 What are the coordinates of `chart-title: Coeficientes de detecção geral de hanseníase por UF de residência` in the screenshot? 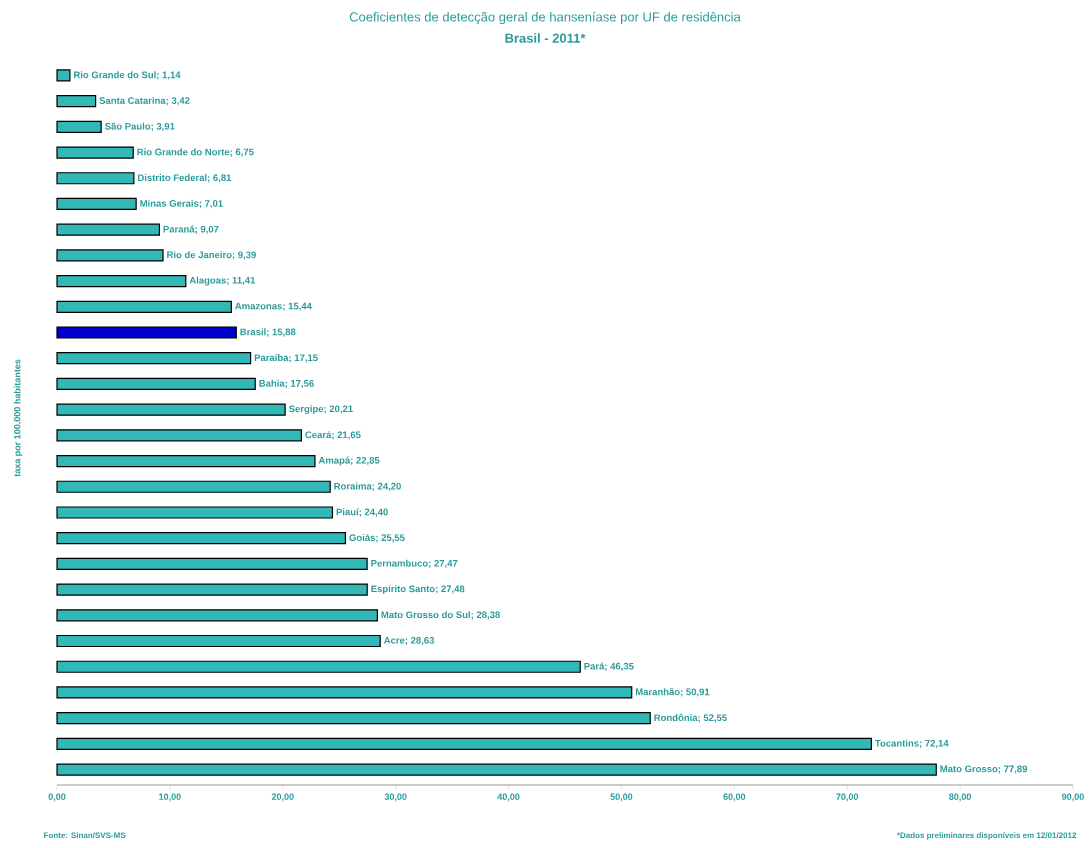 It's located at (545, 18).